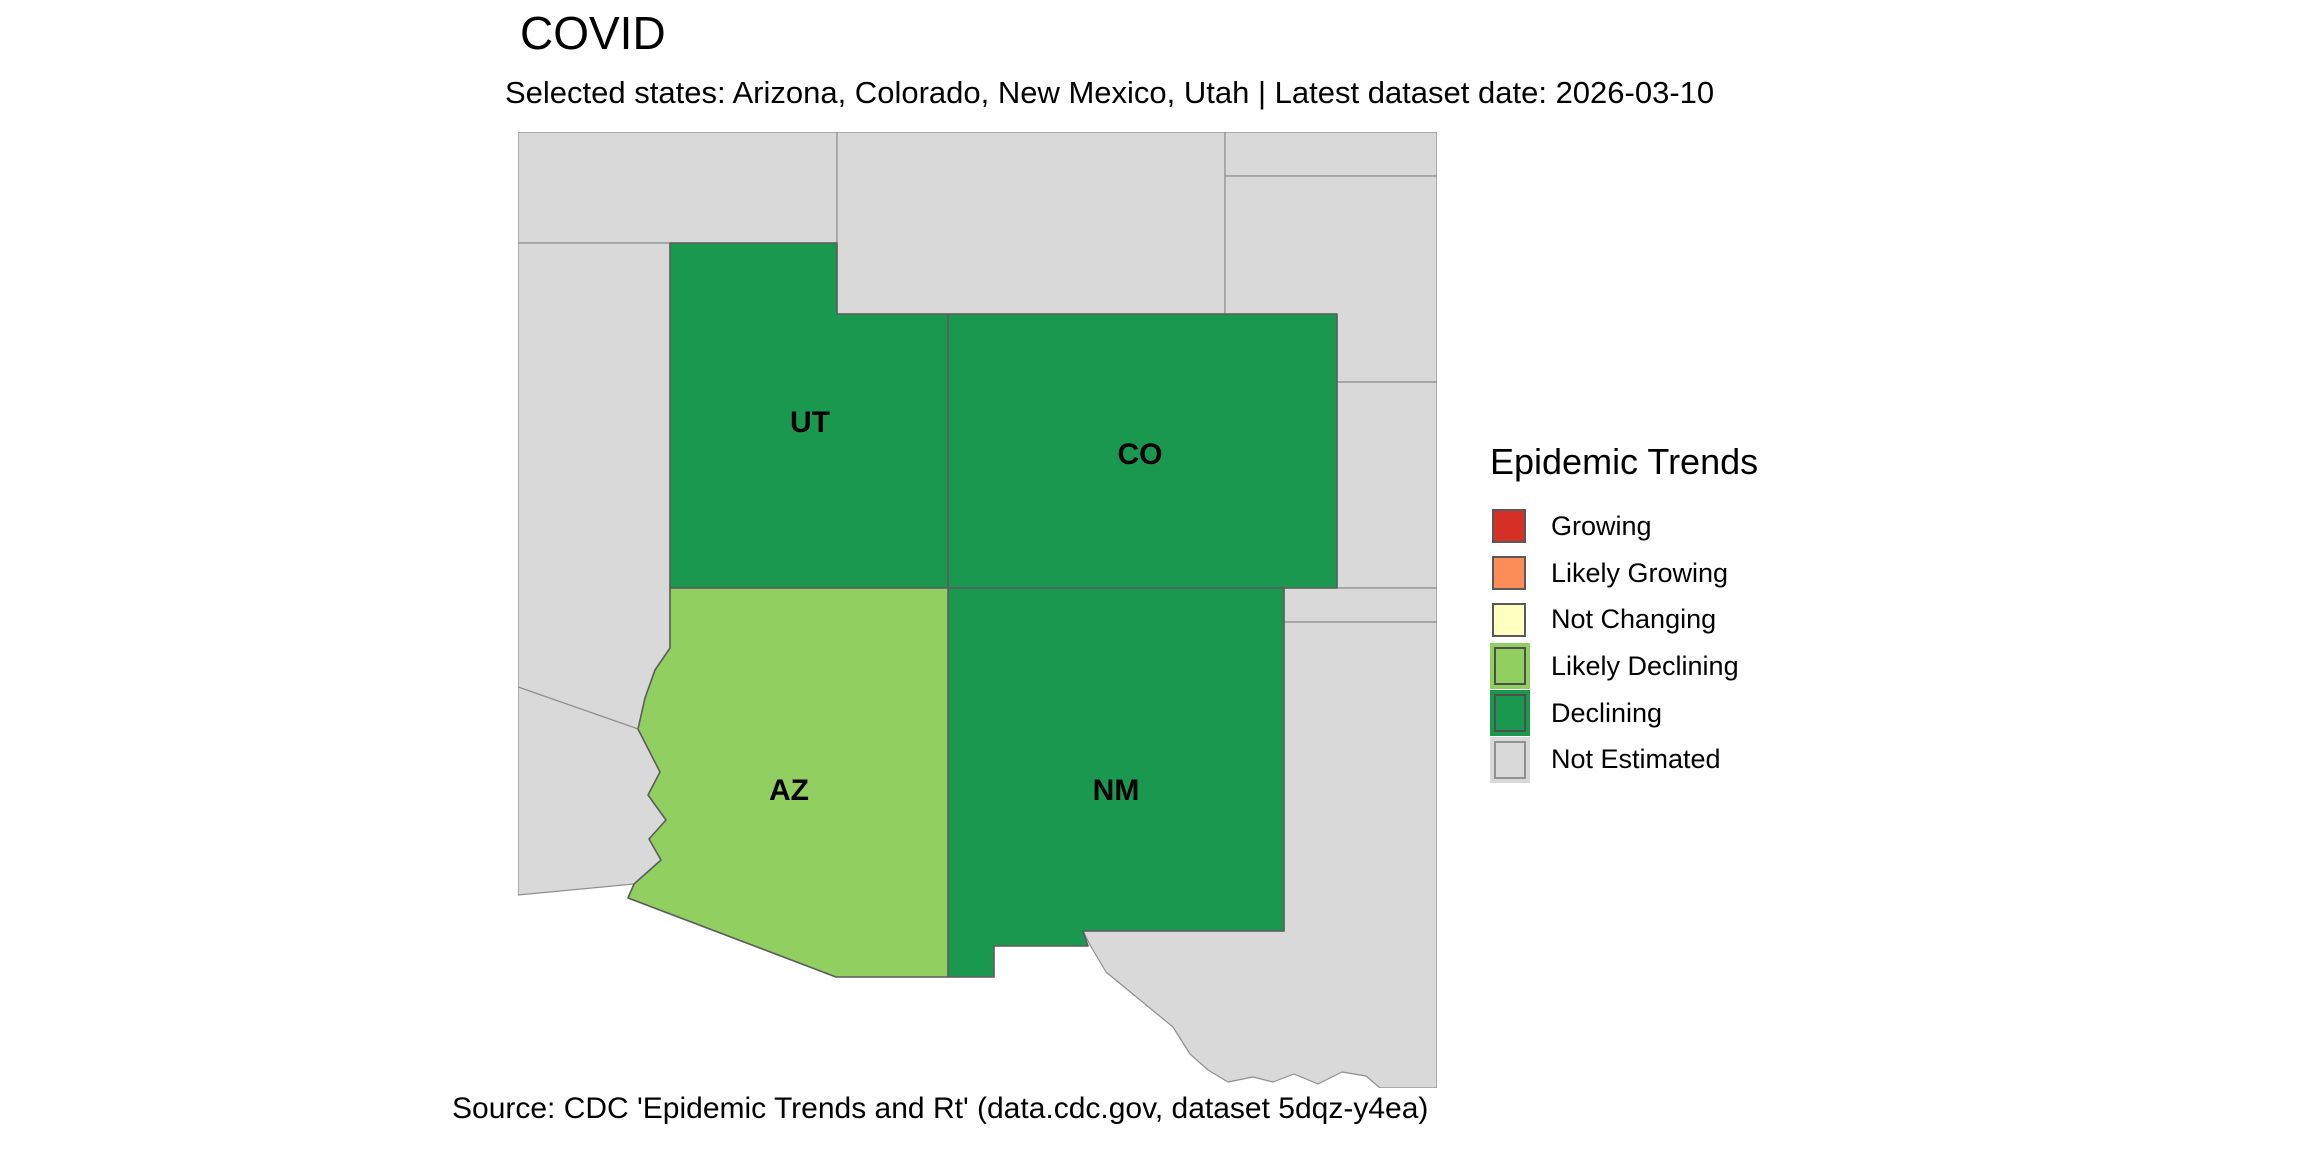 The image size is (2304, 1152). Describe the element at coordinates (1031, 223) in the screenshot. I see `state-wyoming` at that location.